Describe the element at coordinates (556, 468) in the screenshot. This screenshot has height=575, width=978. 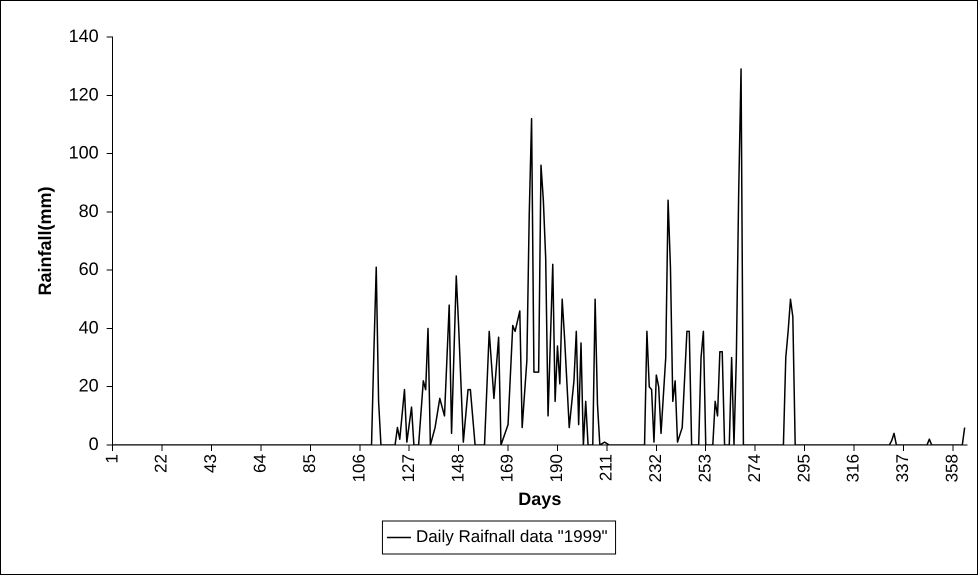
I see `x-tick-label: 190` at that location.